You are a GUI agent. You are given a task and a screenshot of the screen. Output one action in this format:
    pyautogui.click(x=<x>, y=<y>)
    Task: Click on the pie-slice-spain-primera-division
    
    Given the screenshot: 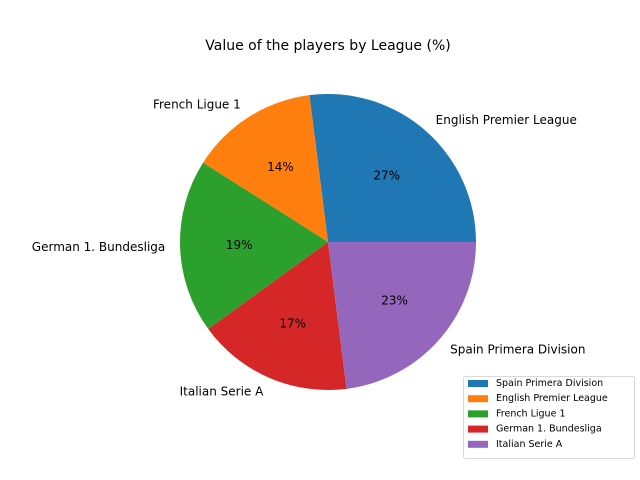 What is the action you would take?
    pyautogui.click(x=402, y=315)
    